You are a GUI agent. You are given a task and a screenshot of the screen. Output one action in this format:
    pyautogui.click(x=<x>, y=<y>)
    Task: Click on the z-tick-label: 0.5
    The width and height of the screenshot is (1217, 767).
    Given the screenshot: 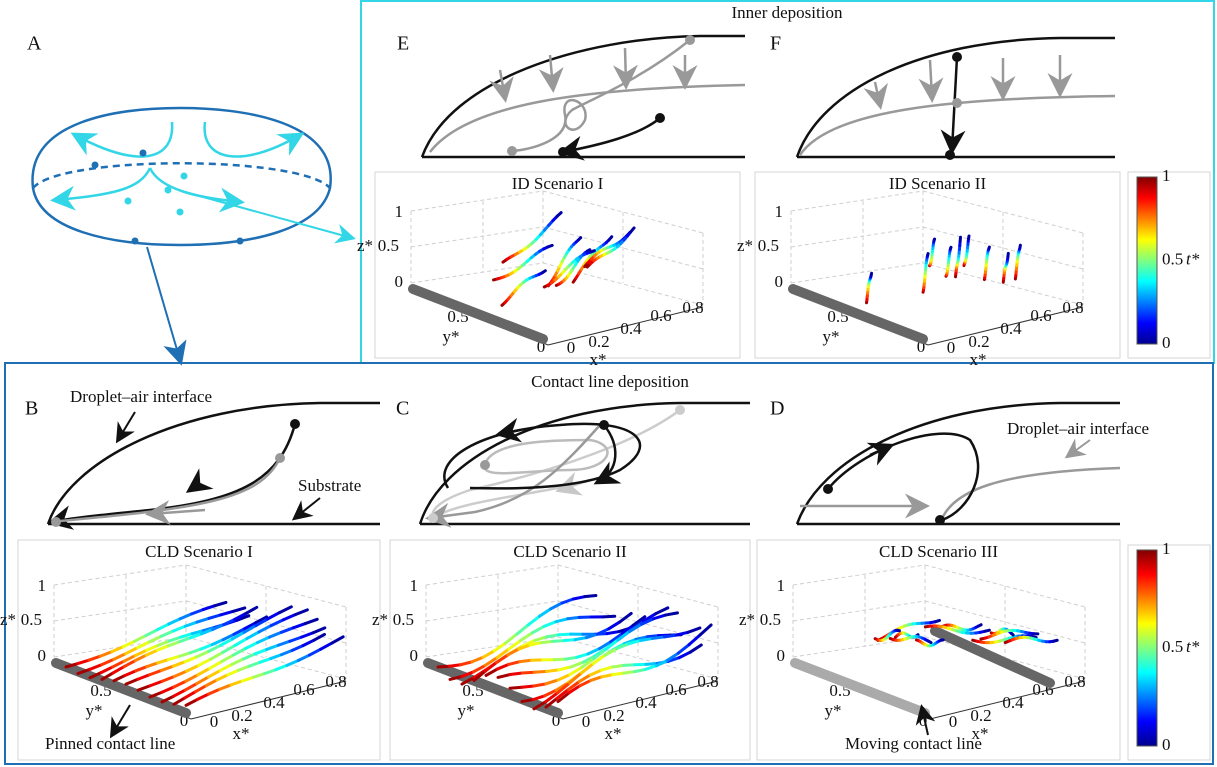 What is the action you would take?
    pyautogui.click(x=31, y=619)
    